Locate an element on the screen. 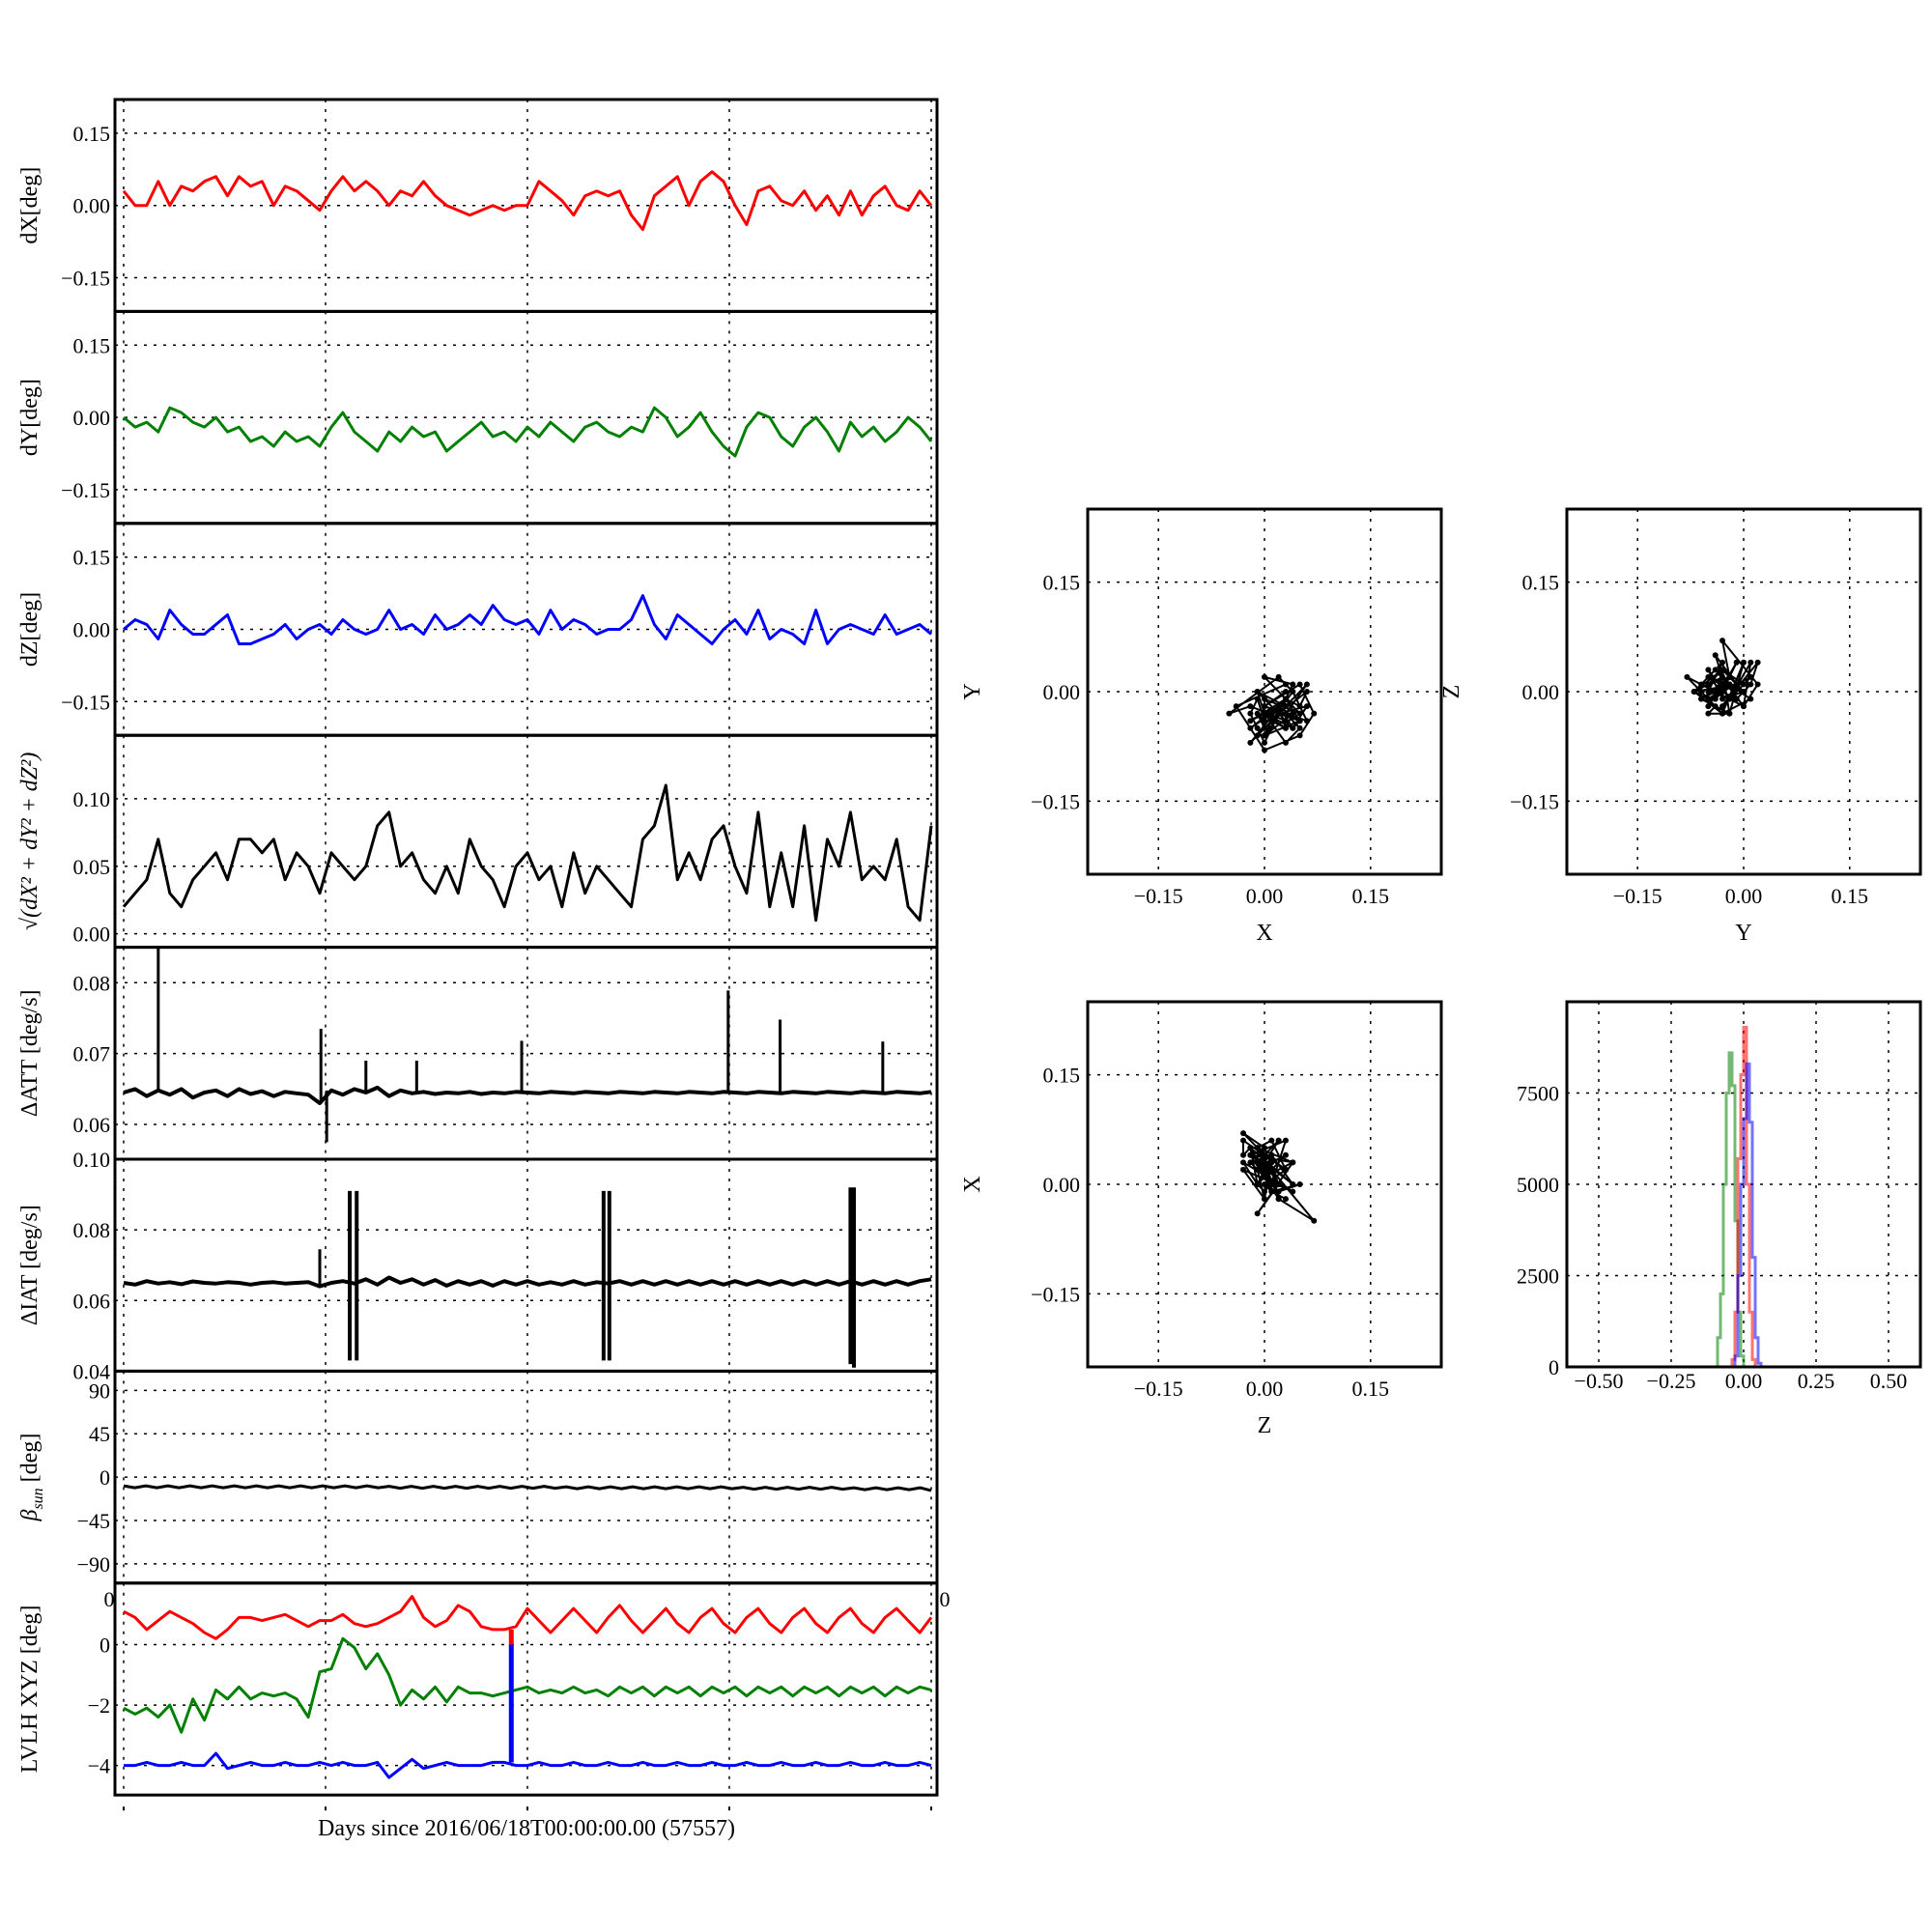 This screenshot has height=1932, width=1932. y-tick-label: 0.15 is located at coordinates (92, 345).